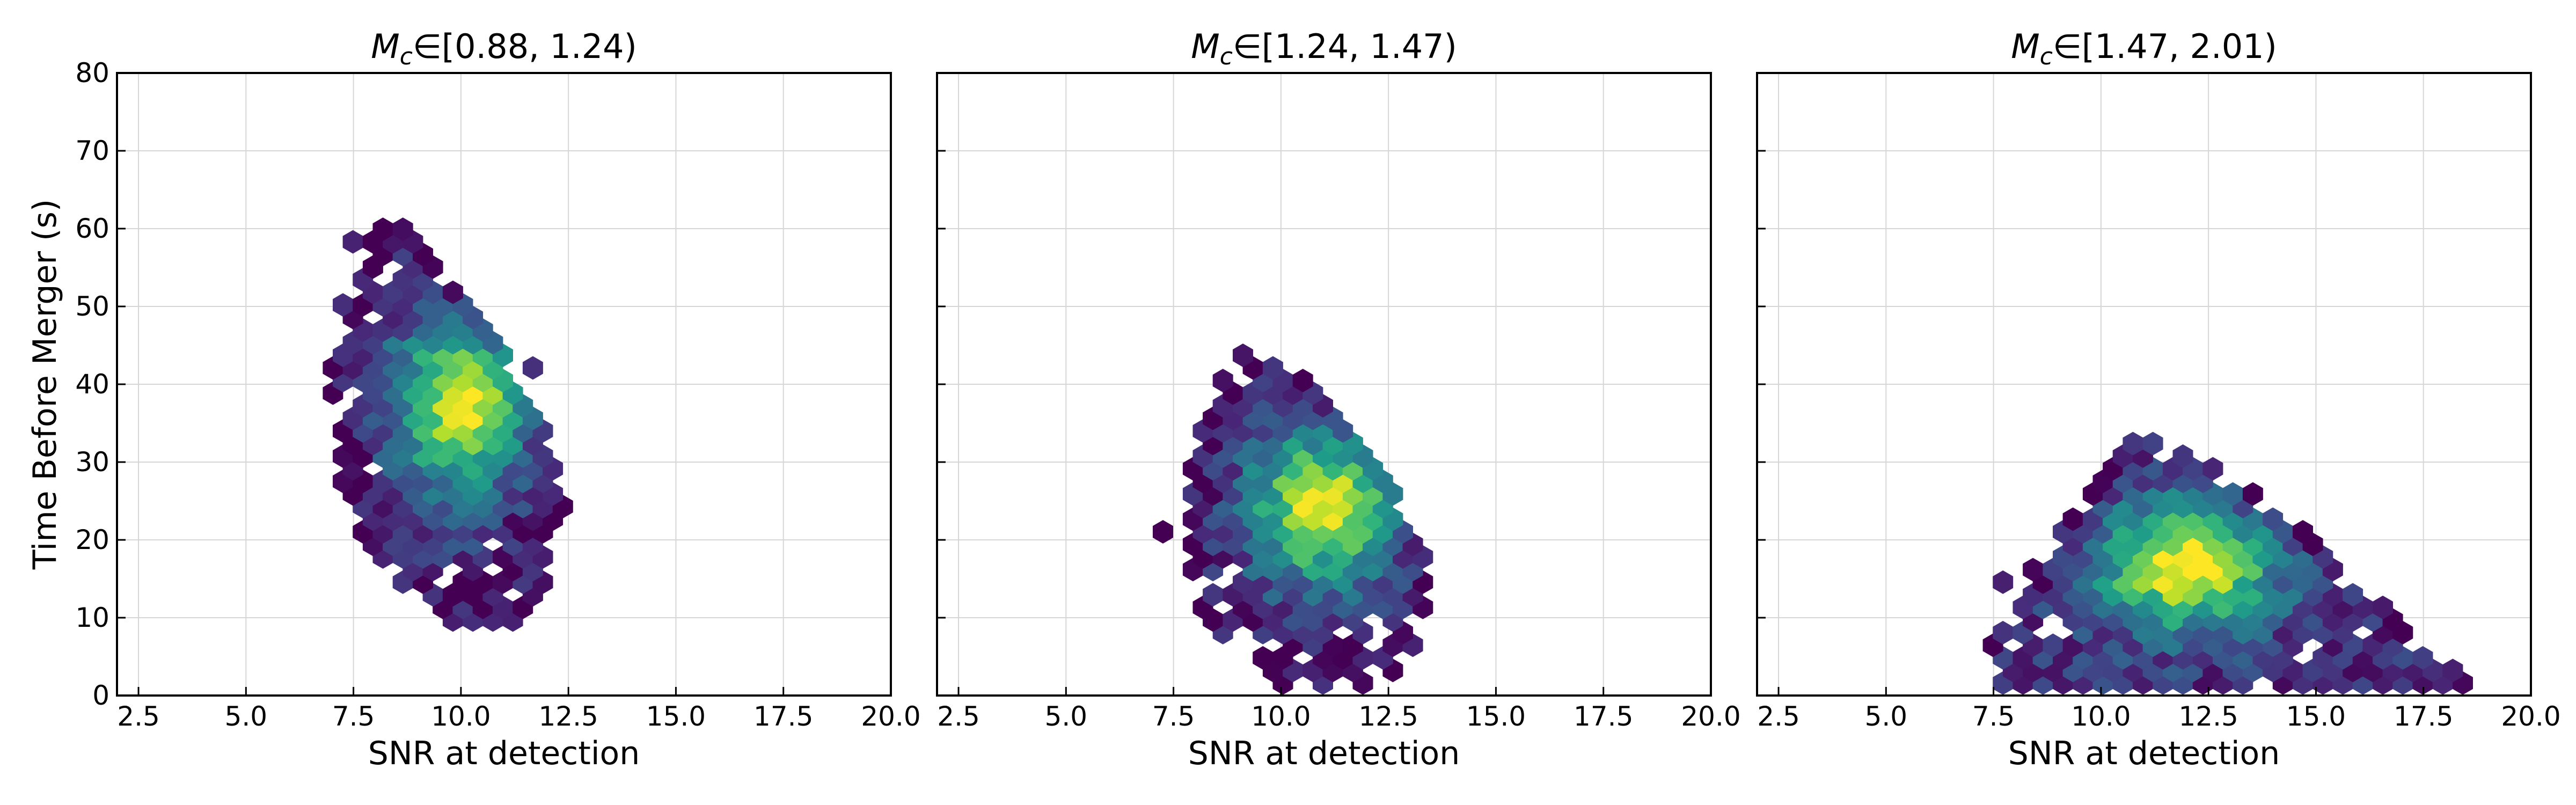  I want to click on y-tick-label: 20, so click(92, 539).